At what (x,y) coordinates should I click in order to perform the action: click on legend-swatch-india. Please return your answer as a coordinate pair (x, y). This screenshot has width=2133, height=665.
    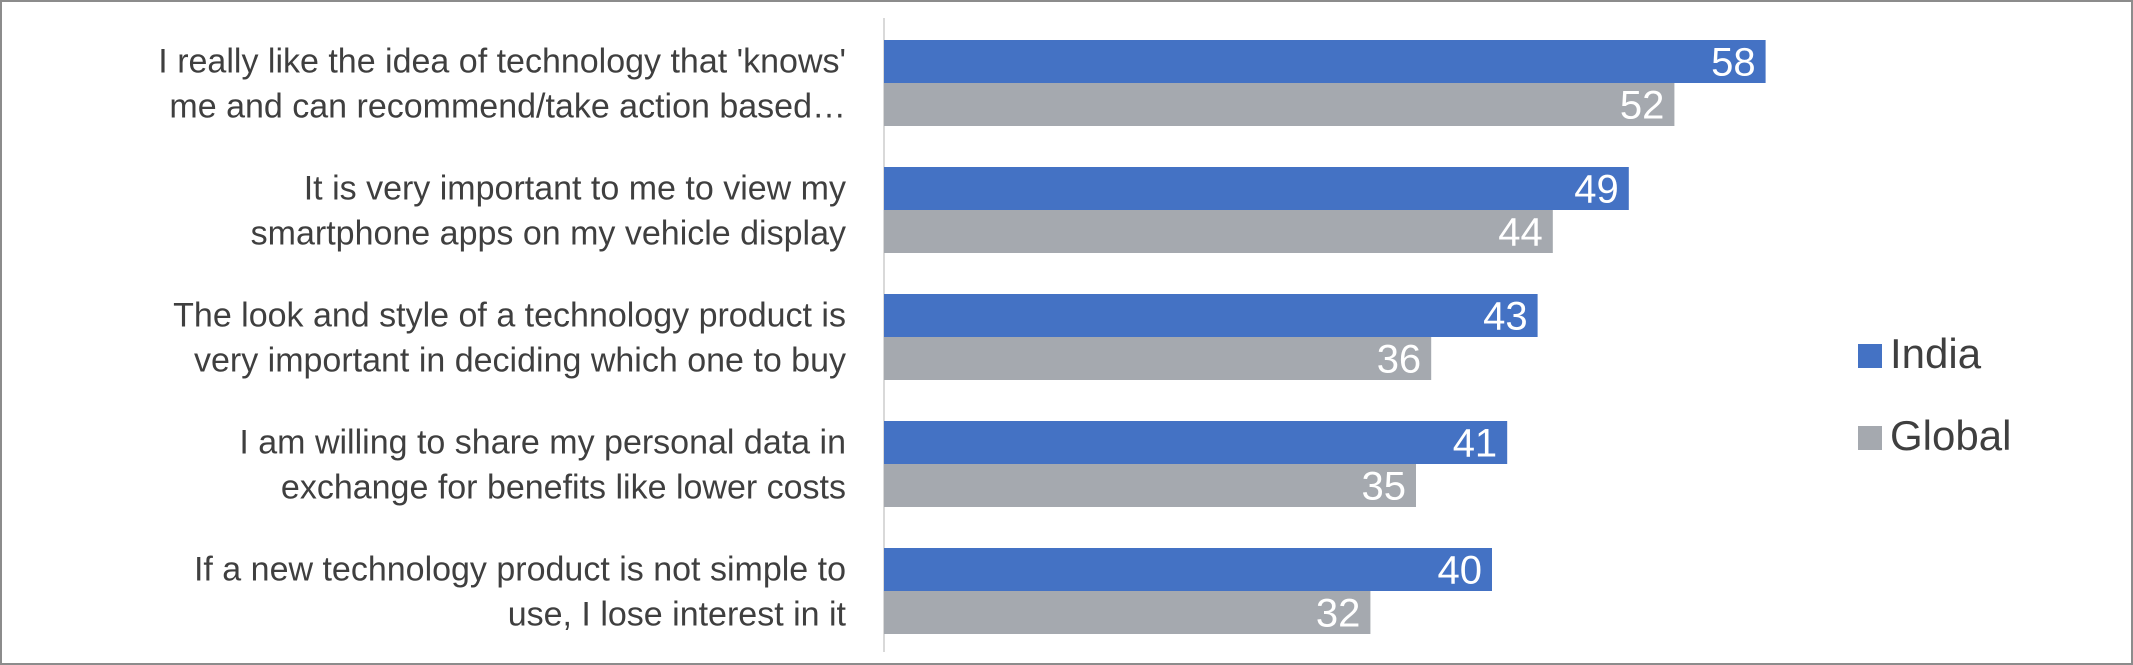
    Looking at the image, I should click on (1870, 356).